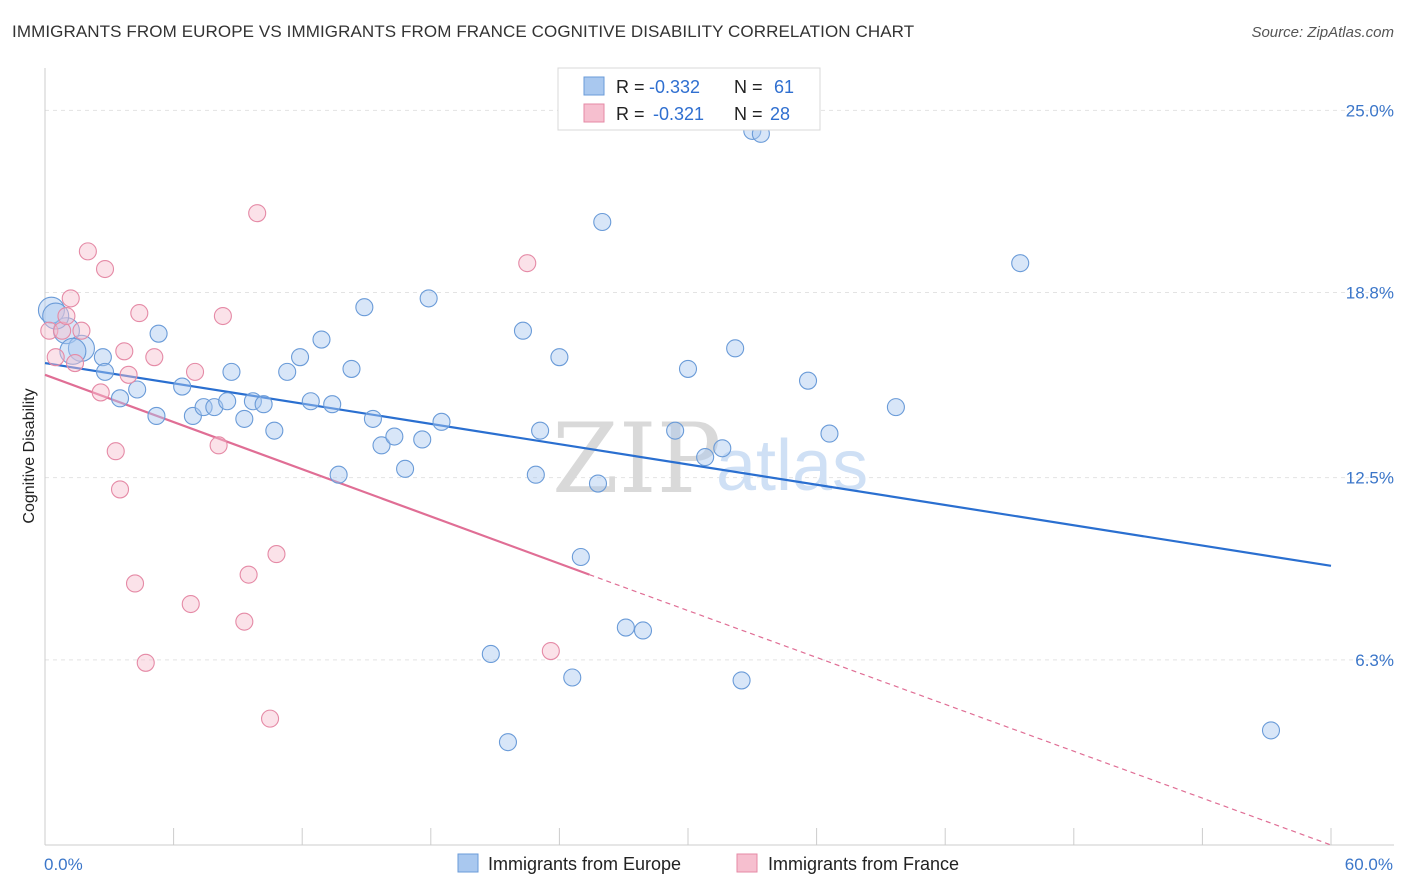 The height and width of the screenshot is (892, 1406). Describe the element at coordinates (1370, 385) in the screenshot. I see `y-tick-labels: 6.3% 12.5% 18.8% 25.0%` at that location.